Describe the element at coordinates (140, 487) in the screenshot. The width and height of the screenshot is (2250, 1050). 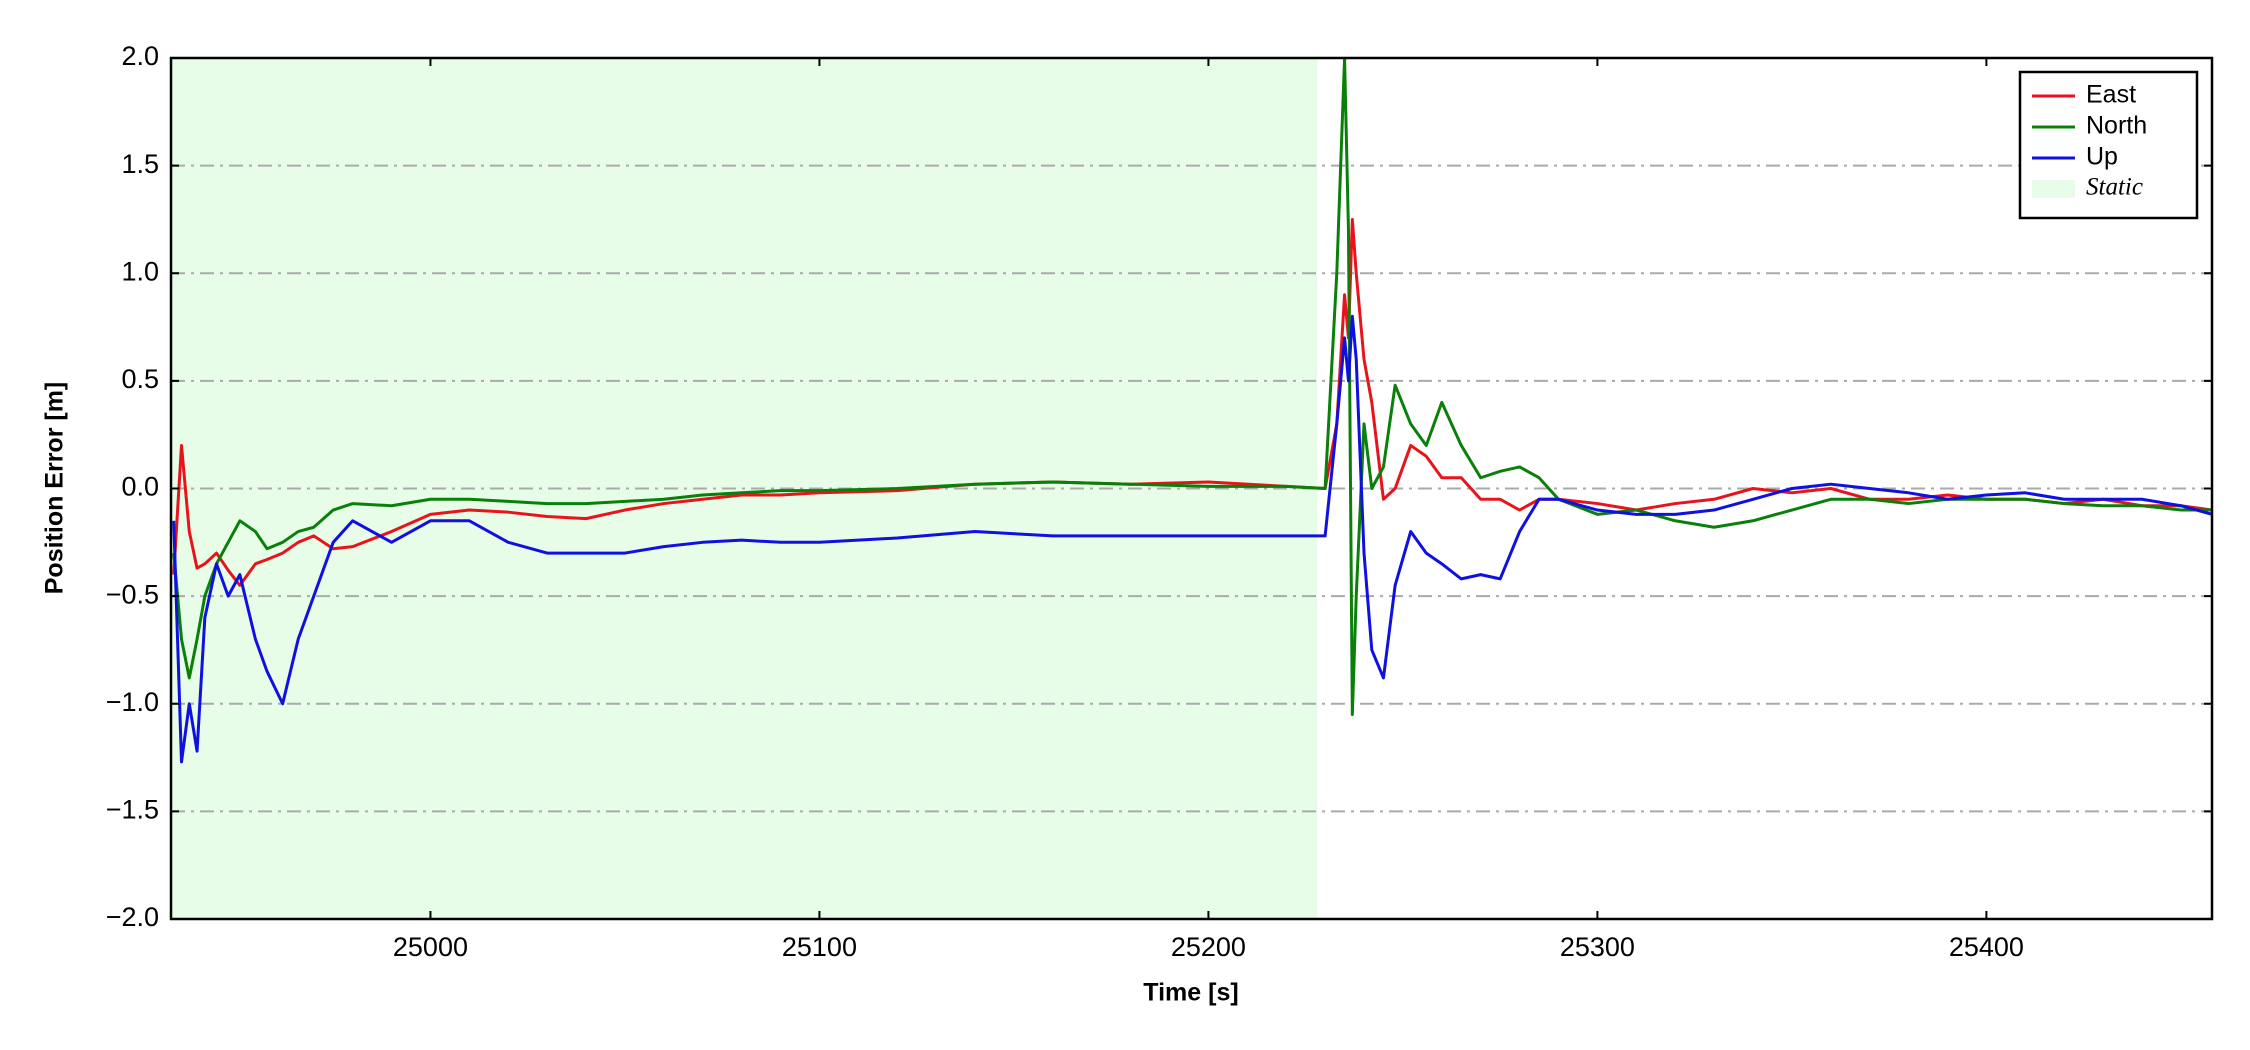
I see `y-tick-label: 0.0` at that location.